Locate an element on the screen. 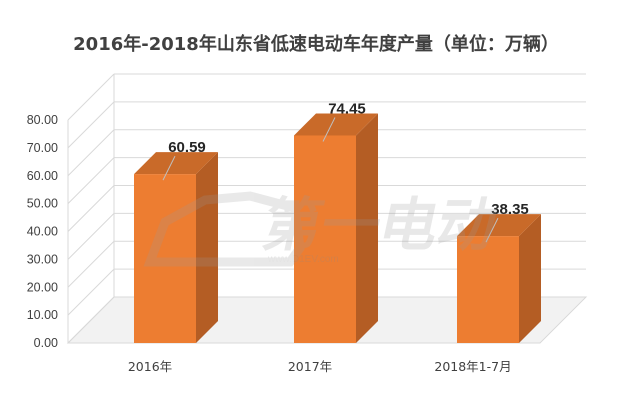 This screenshot has height=416, width=632. x-axis: 2016年 2017年 2018年1-7月 is located at coordinates (320, 366).